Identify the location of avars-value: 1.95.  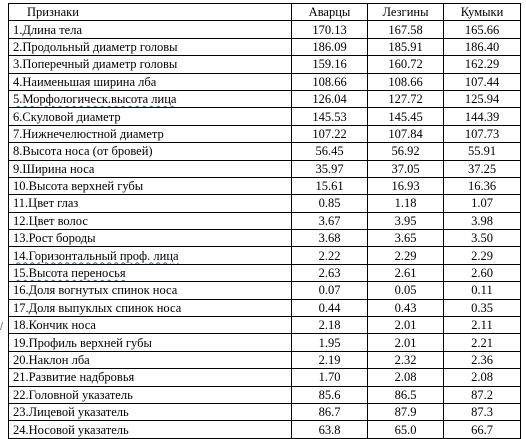
(329, 342).